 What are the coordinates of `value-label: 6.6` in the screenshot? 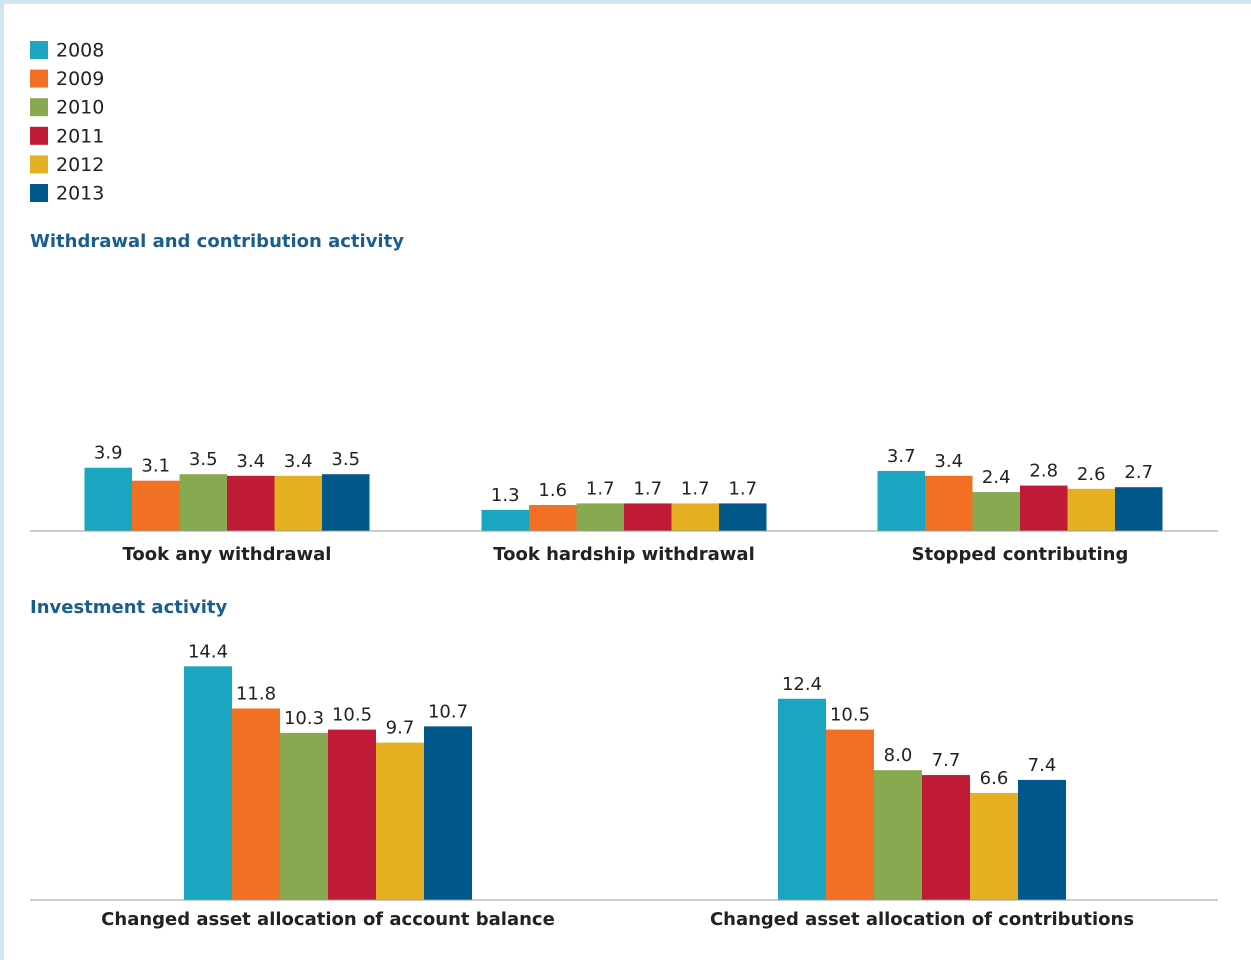 It's located at (994, 778).